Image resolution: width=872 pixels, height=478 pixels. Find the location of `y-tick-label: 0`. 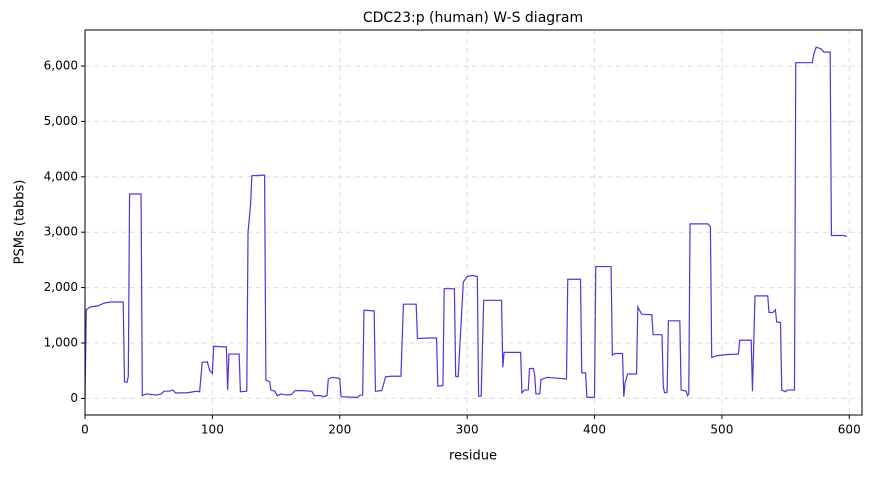

y-tick-label: 0 is located at coordinates (74, 398).